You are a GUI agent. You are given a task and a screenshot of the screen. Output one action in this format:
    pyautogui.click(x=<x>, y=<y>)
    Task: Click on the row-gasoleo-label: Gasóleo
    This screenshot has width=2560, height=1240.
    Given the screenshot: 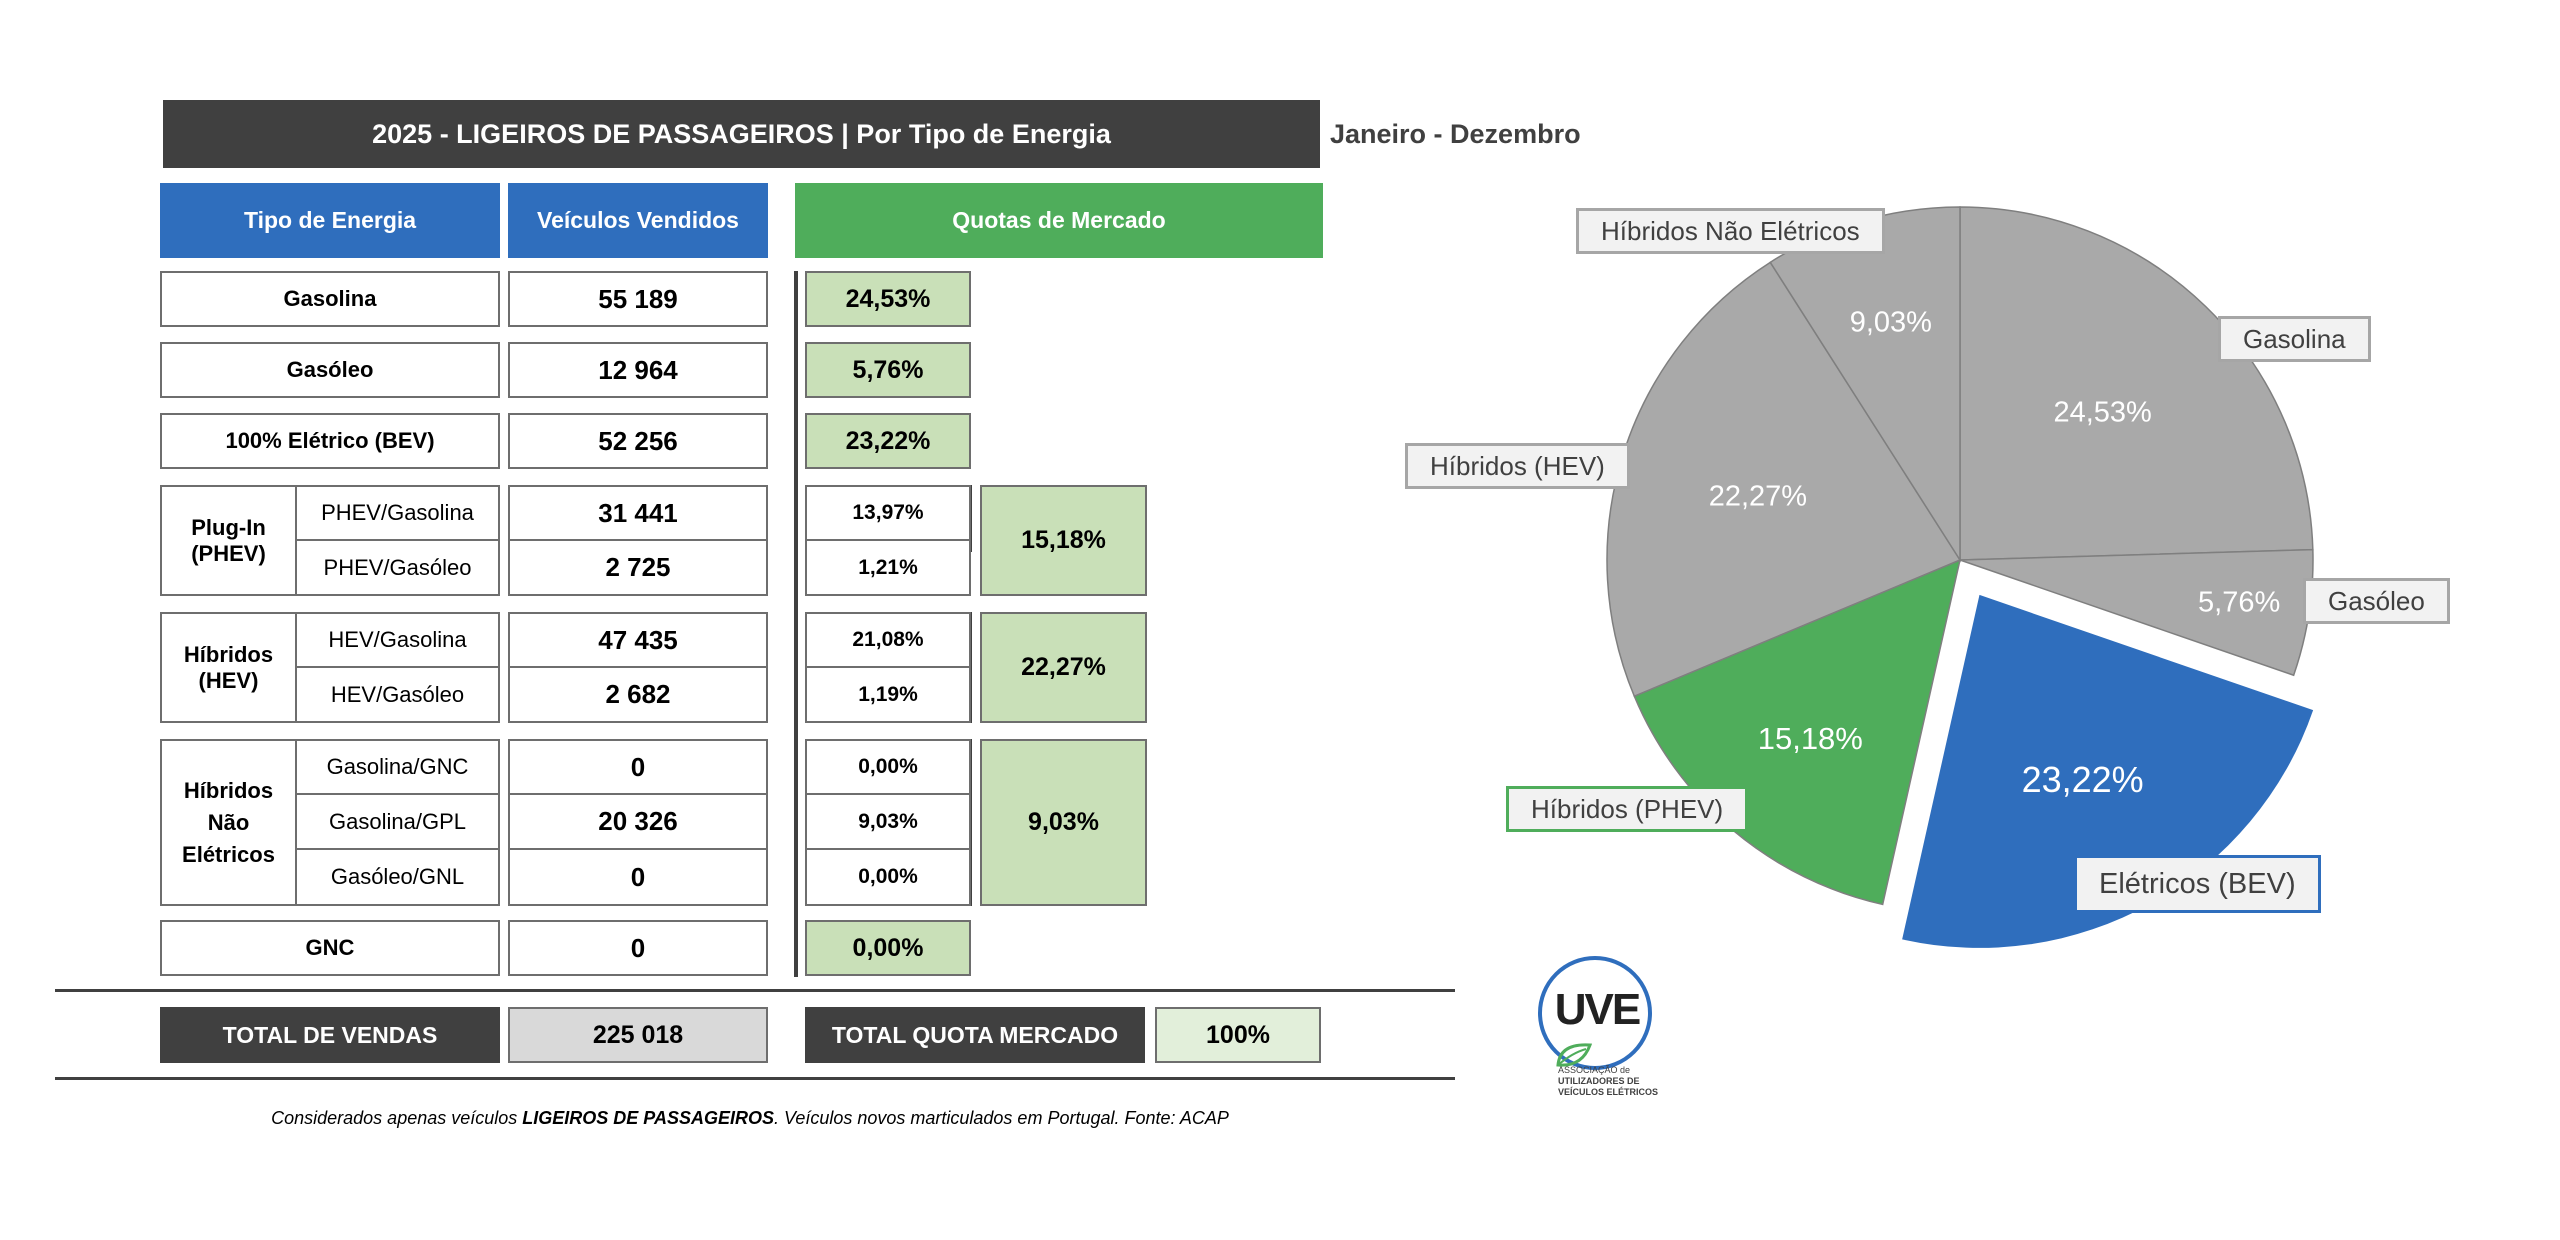 What is the action you would take?
    pyautogui.click(x=330, y=370)
    